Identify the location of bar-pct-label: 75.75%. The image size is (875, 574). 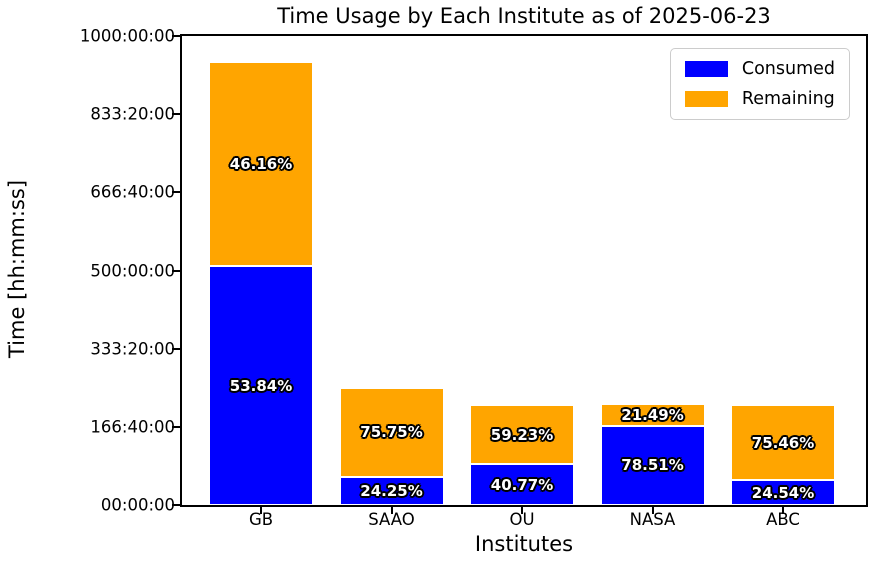
(391, 432).